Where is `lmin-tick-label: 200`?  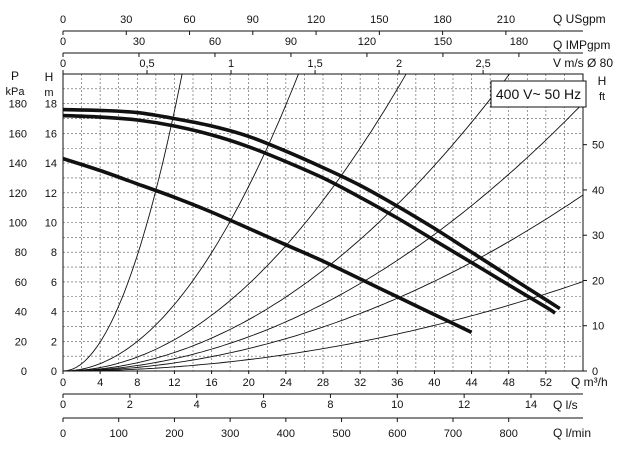 lmin-tick-label: 200 is located at coordinates (174, 434).